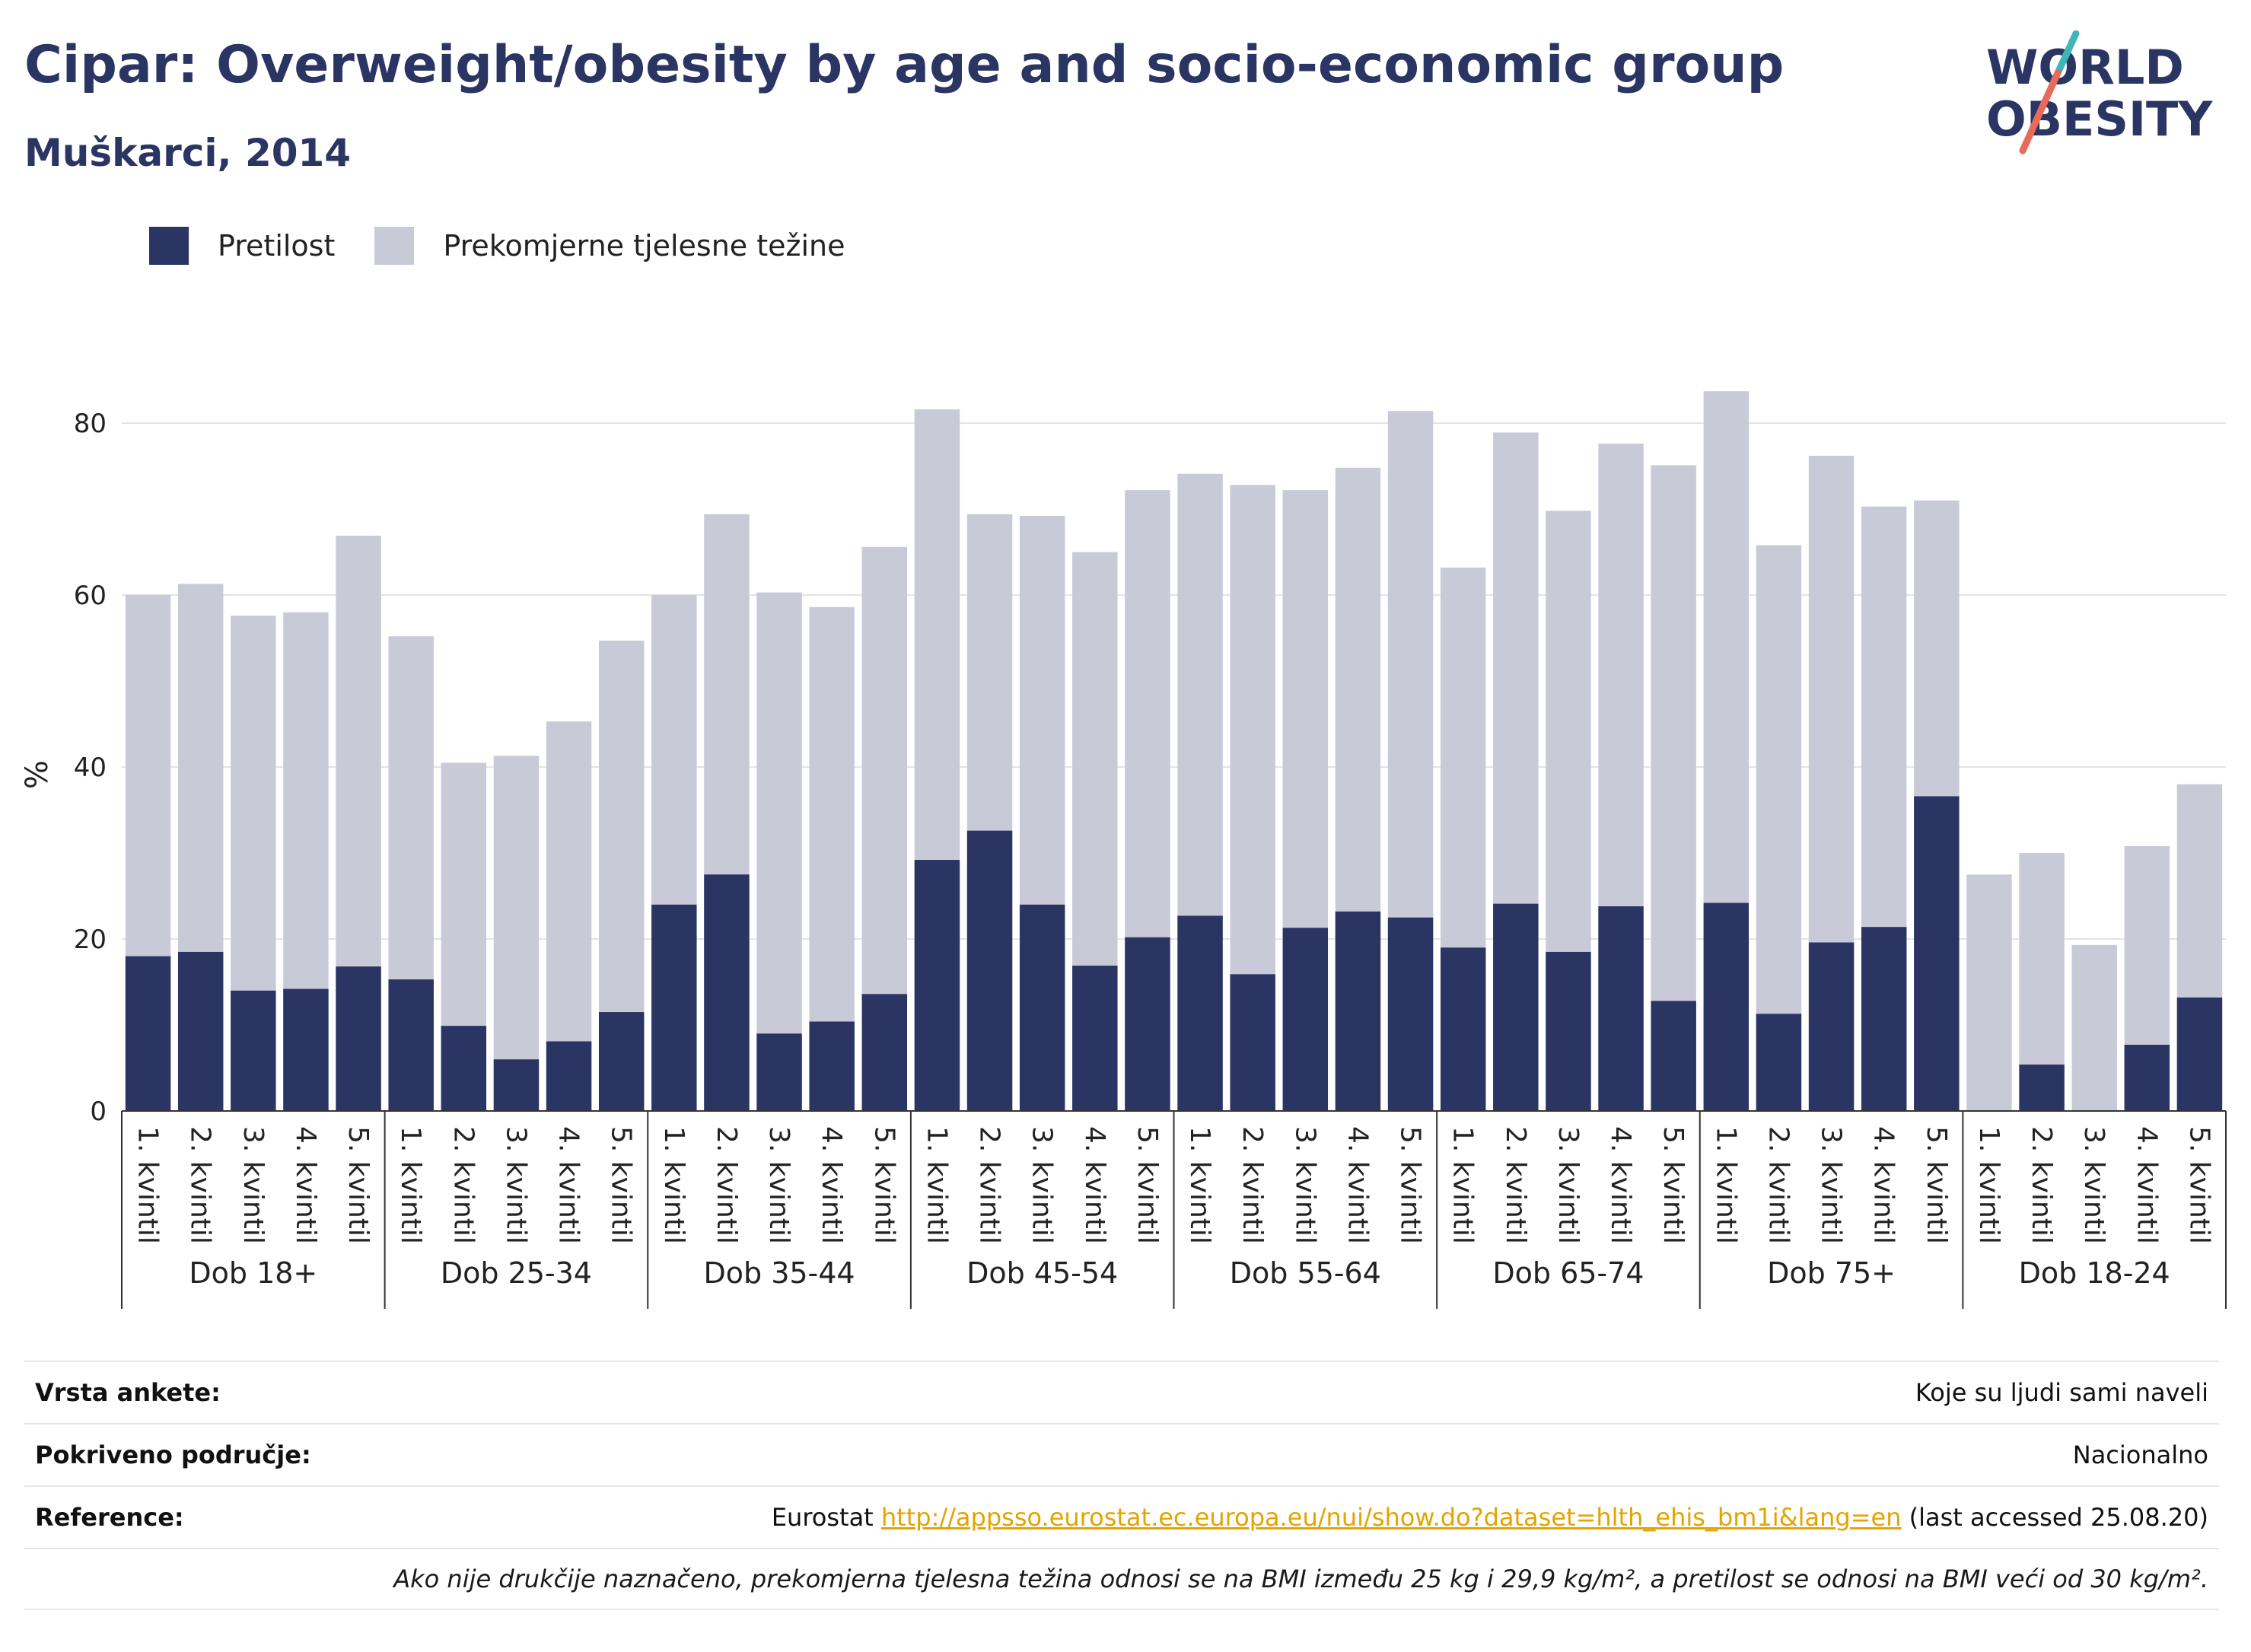  Describe the element at coordinates (2099, 119) in the screenshot. I see `logo-line2: OBESITY` at that location.